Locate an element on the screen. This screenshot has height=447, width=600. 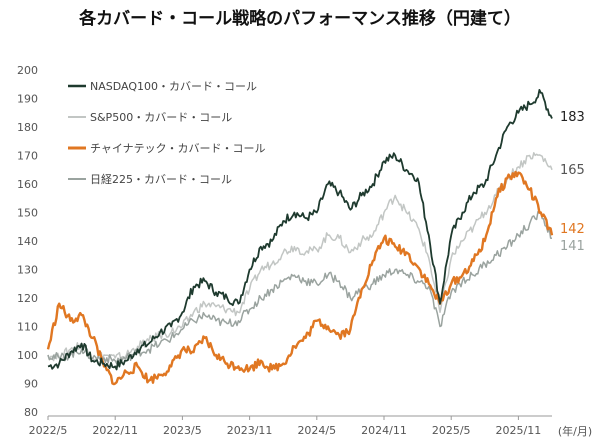
end-value-label: 183 is located at coordinates (572, 117).